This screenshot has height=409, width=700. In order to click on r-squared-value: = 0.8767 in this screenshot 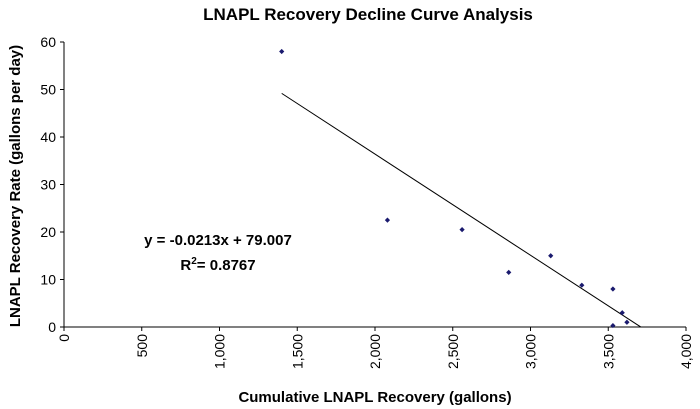, I will do `click(226, 265)`.